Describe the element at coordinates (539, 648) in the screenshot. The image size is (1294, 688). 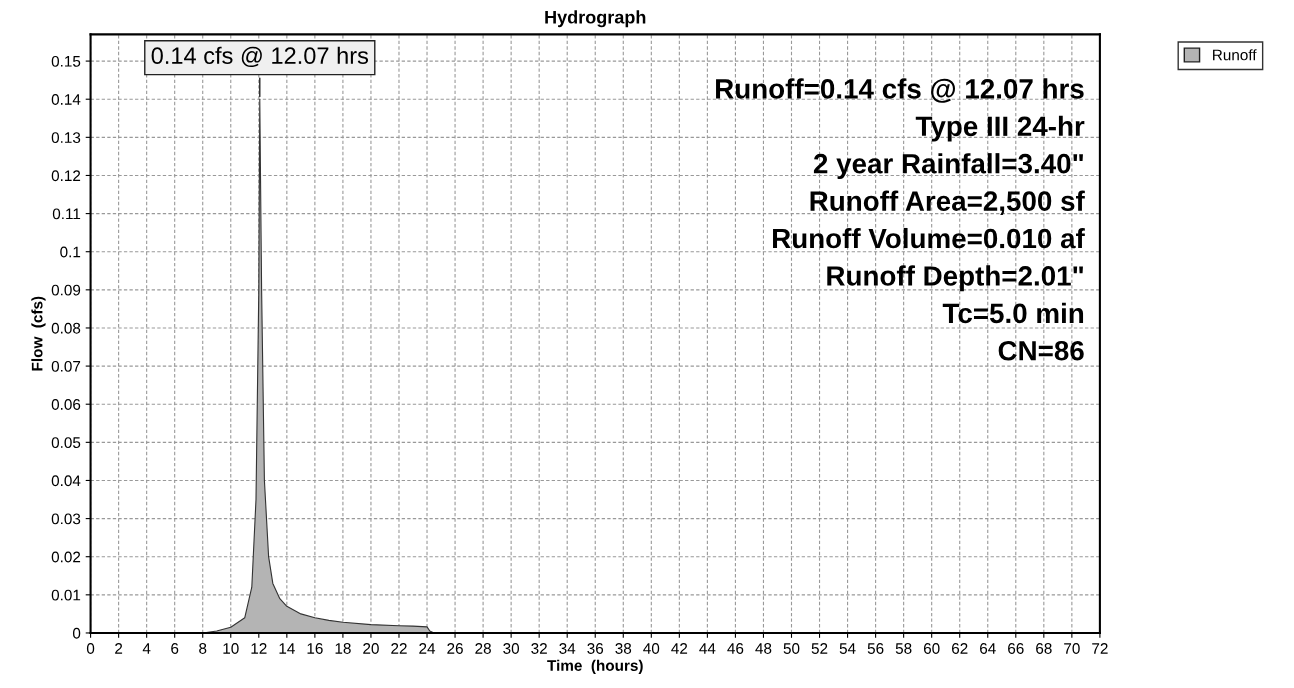
I see `x-tick-label: 32` at that location.